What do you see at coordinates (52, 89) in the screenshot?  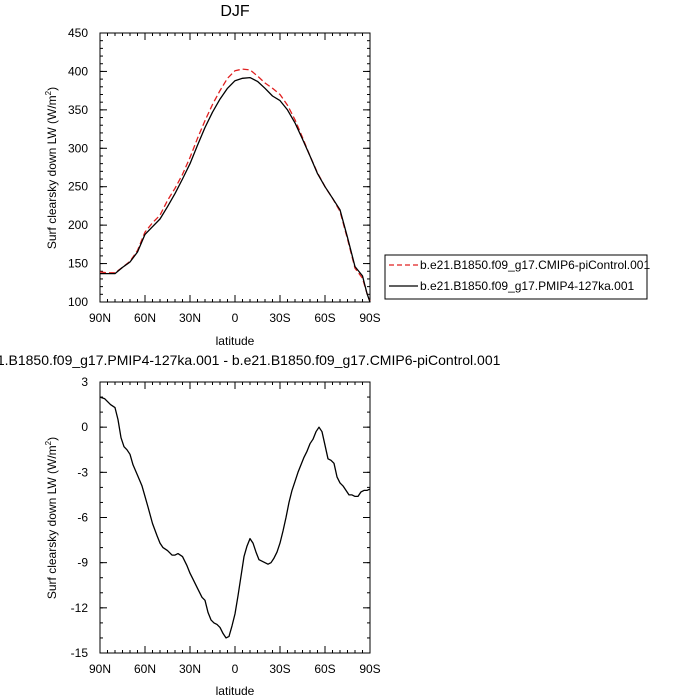 I see `top-y-axis-label-close: )` at bounding box center [52, 89].